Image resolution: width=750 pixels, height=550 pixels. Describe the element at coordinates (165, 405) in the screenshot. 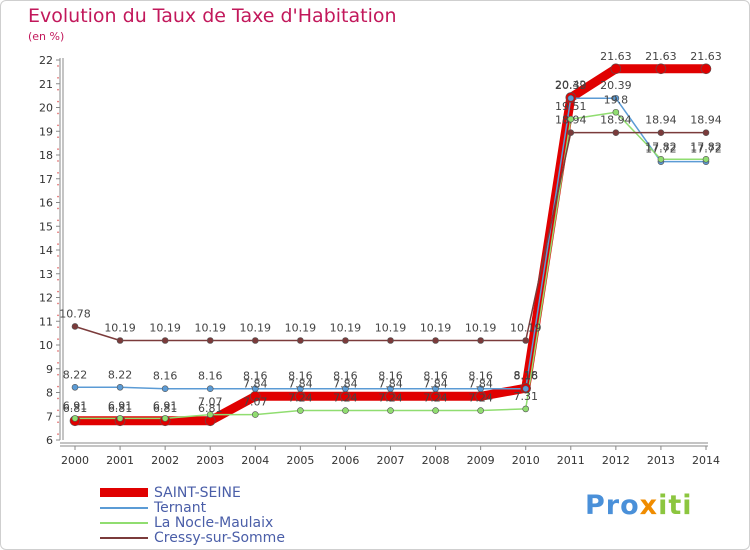

I see `data-label: 6.91` at that location.